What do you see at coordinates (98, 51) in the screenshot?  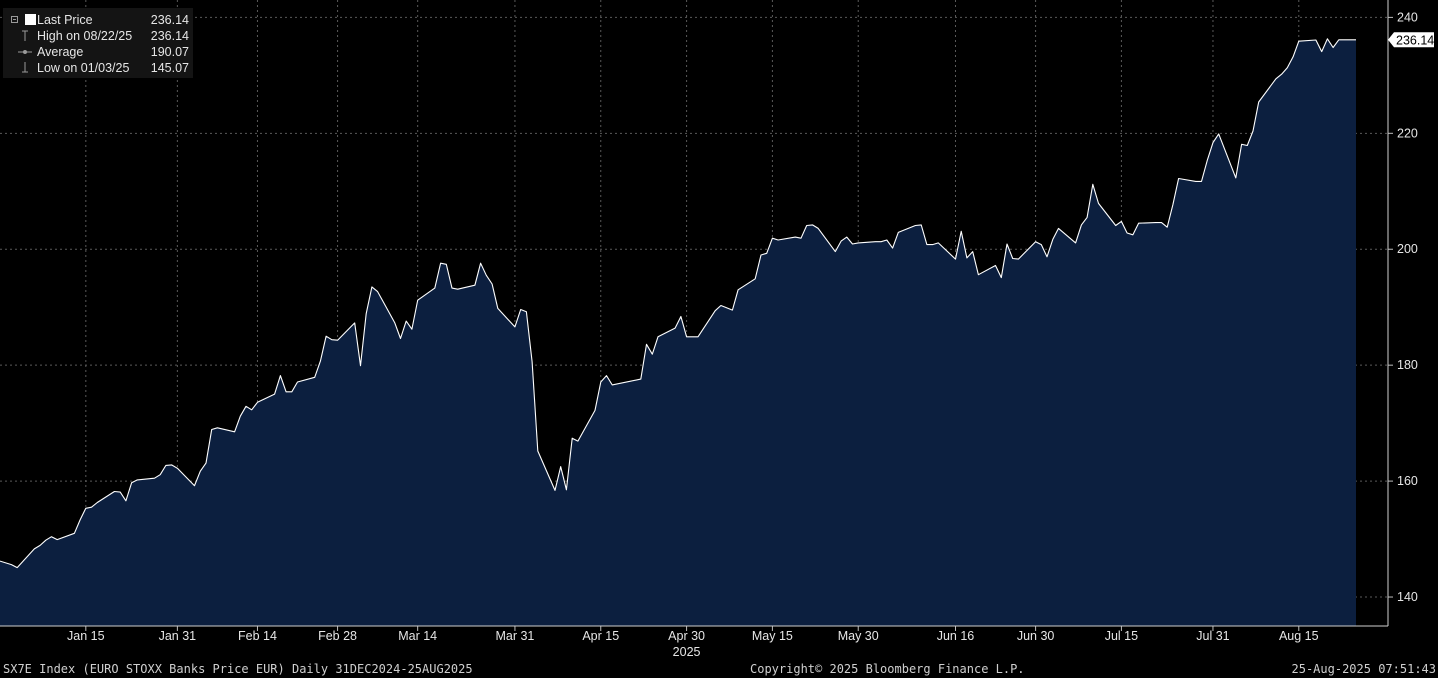 I see `legend-row-average: Average 190.07` at bounding box center [98, 51].